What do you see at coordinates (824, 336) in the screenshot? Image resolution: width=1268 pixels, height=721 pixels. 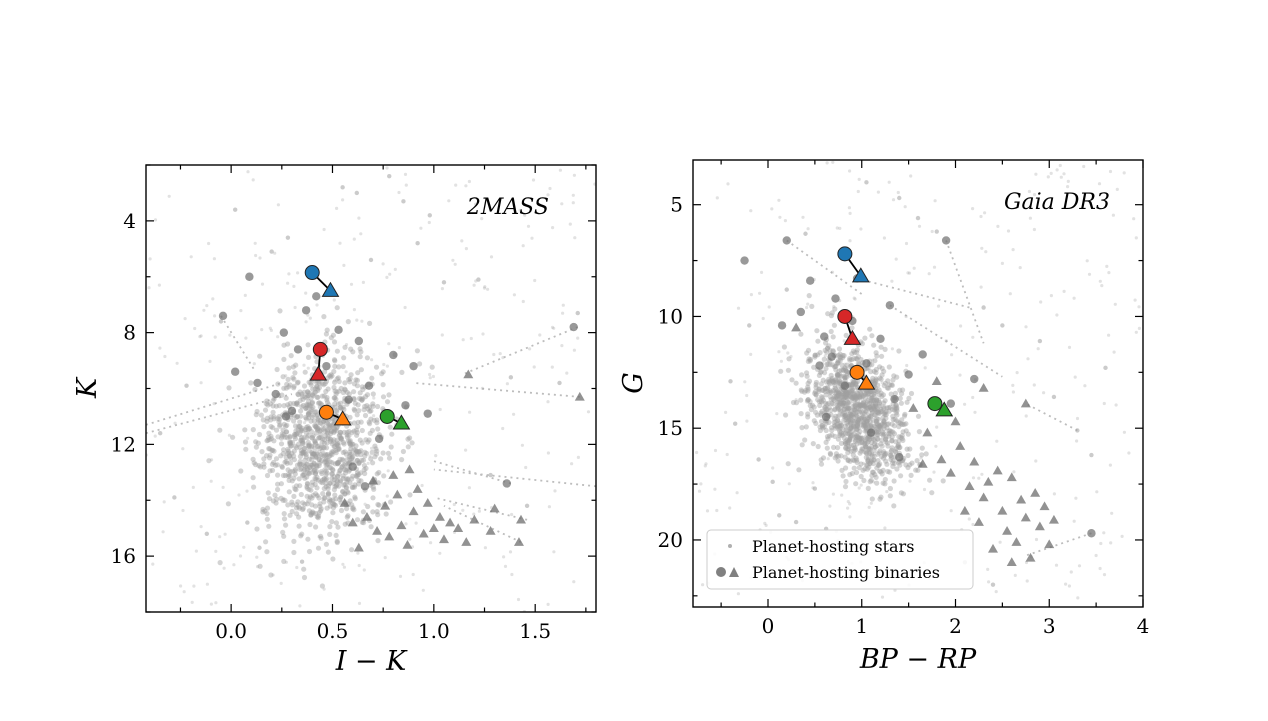 I see `binary-primary-point` at bounding box center [824, 336].